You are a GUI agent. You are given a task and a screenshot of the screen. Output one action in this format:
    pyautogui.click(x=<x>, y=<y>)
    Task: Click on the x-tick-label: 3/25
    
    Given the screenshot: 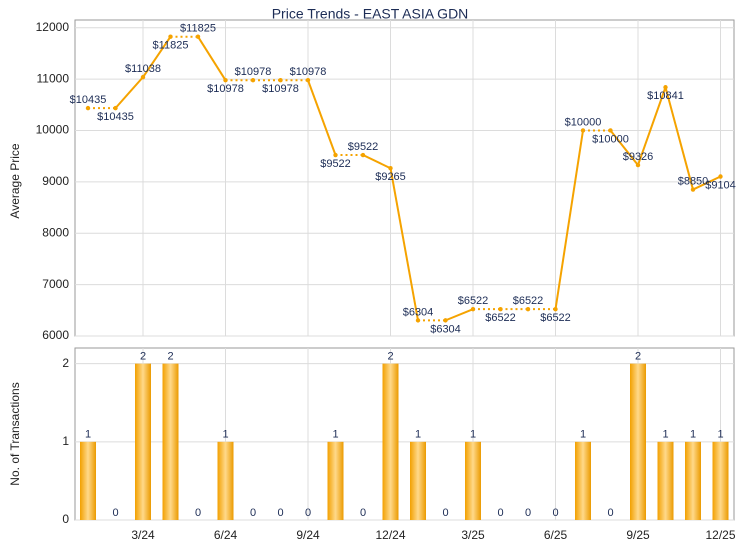 What is the action you would take?
    pyautogui.click(x=473, y=535)
    